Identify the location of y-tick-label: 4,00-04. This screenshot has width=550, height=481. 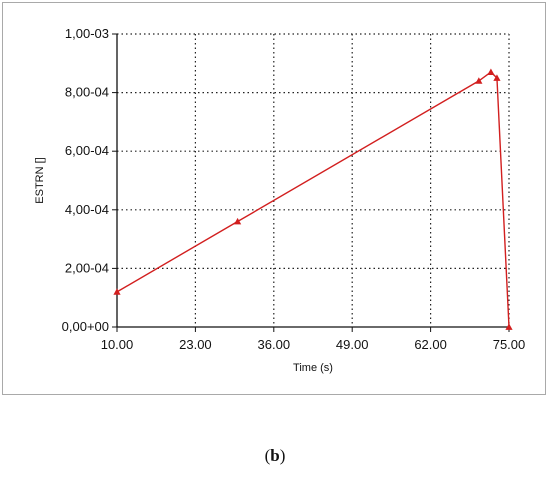
(87, 209).